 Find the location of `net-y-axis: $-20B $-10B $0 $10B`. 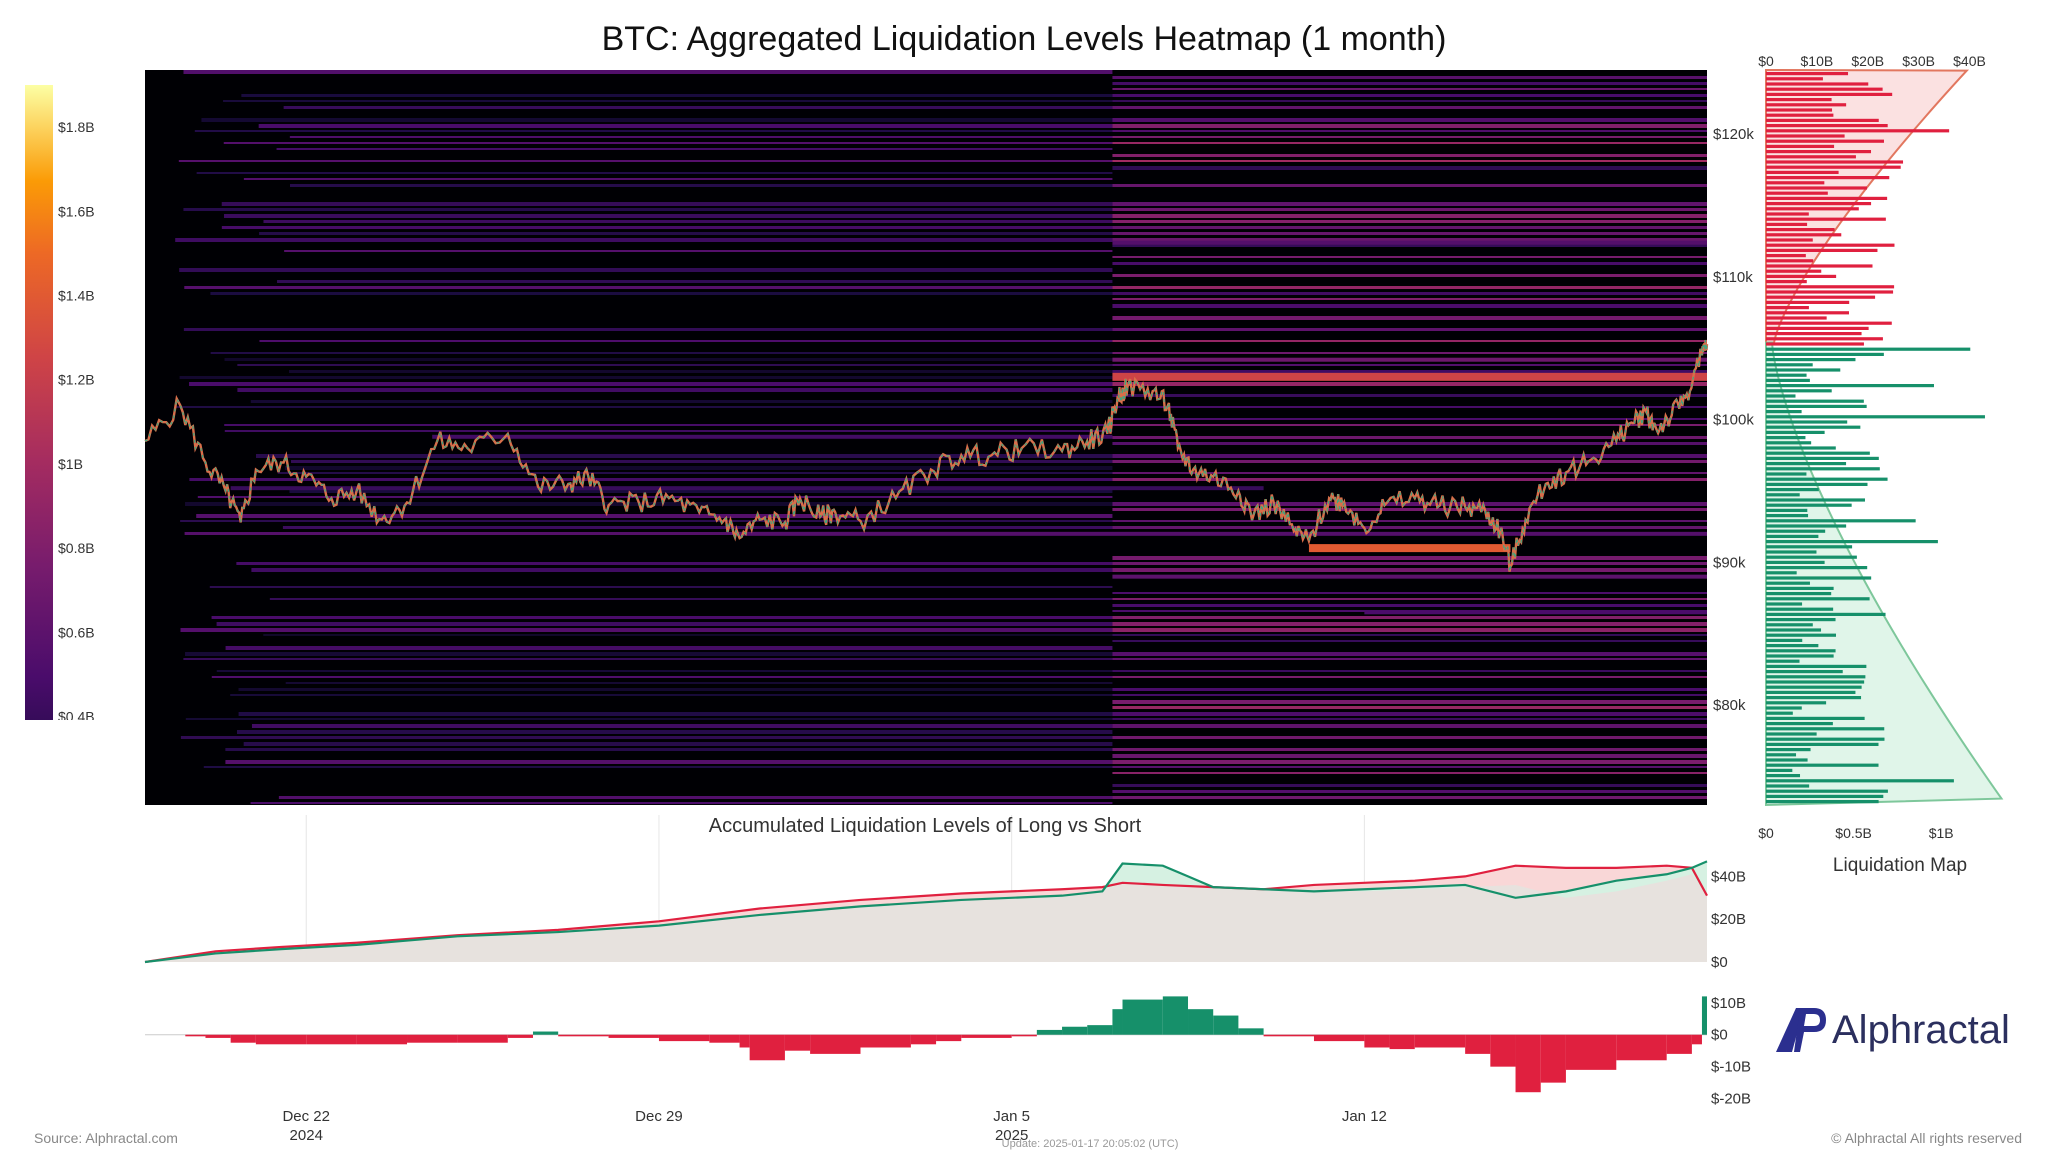

net-y-axis: $-20B $-10B $0 $10B is located at coordinates (1731, 1051).